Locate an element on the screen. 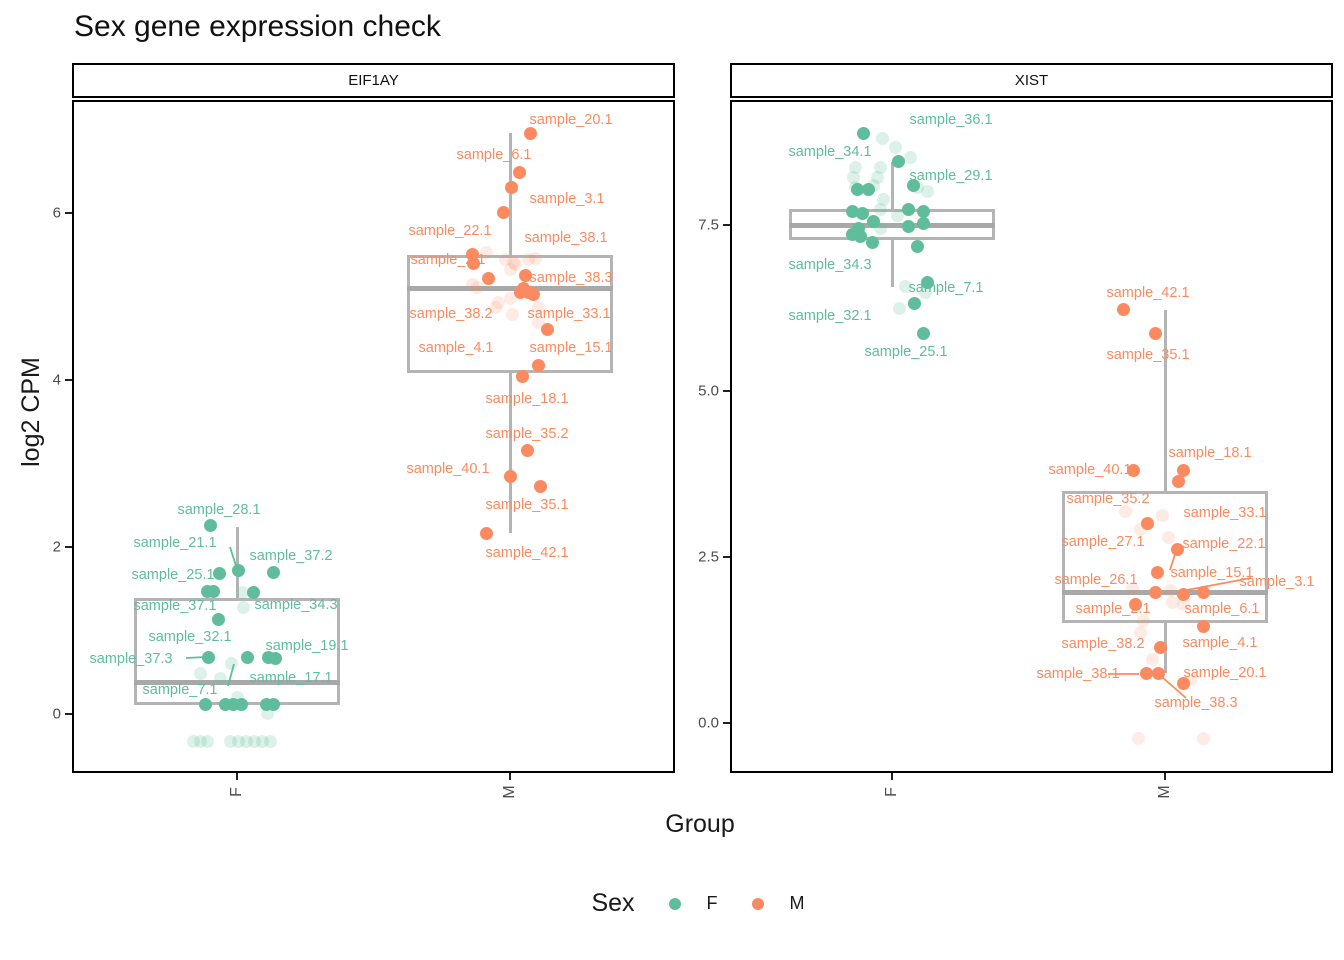 Image resolution: width=1344 pixels, height=960 pixels. facet-strip-label: EIF1AY is located at coordinates (373, 80).